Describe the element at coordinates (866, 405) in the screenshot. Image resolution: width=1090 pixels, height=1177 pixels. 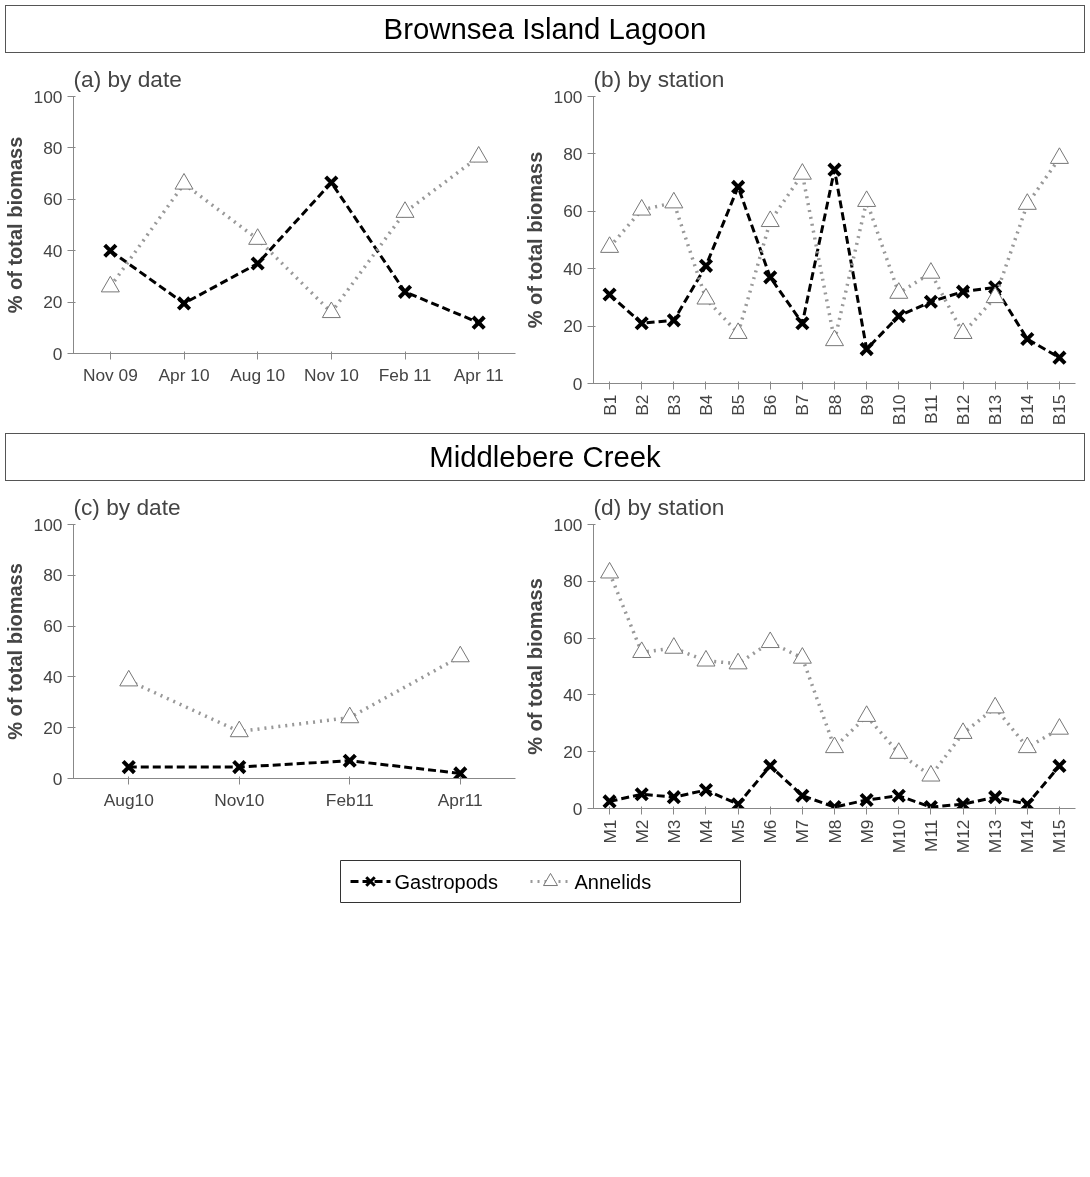
I see `x-tick-label: B9` at that location.